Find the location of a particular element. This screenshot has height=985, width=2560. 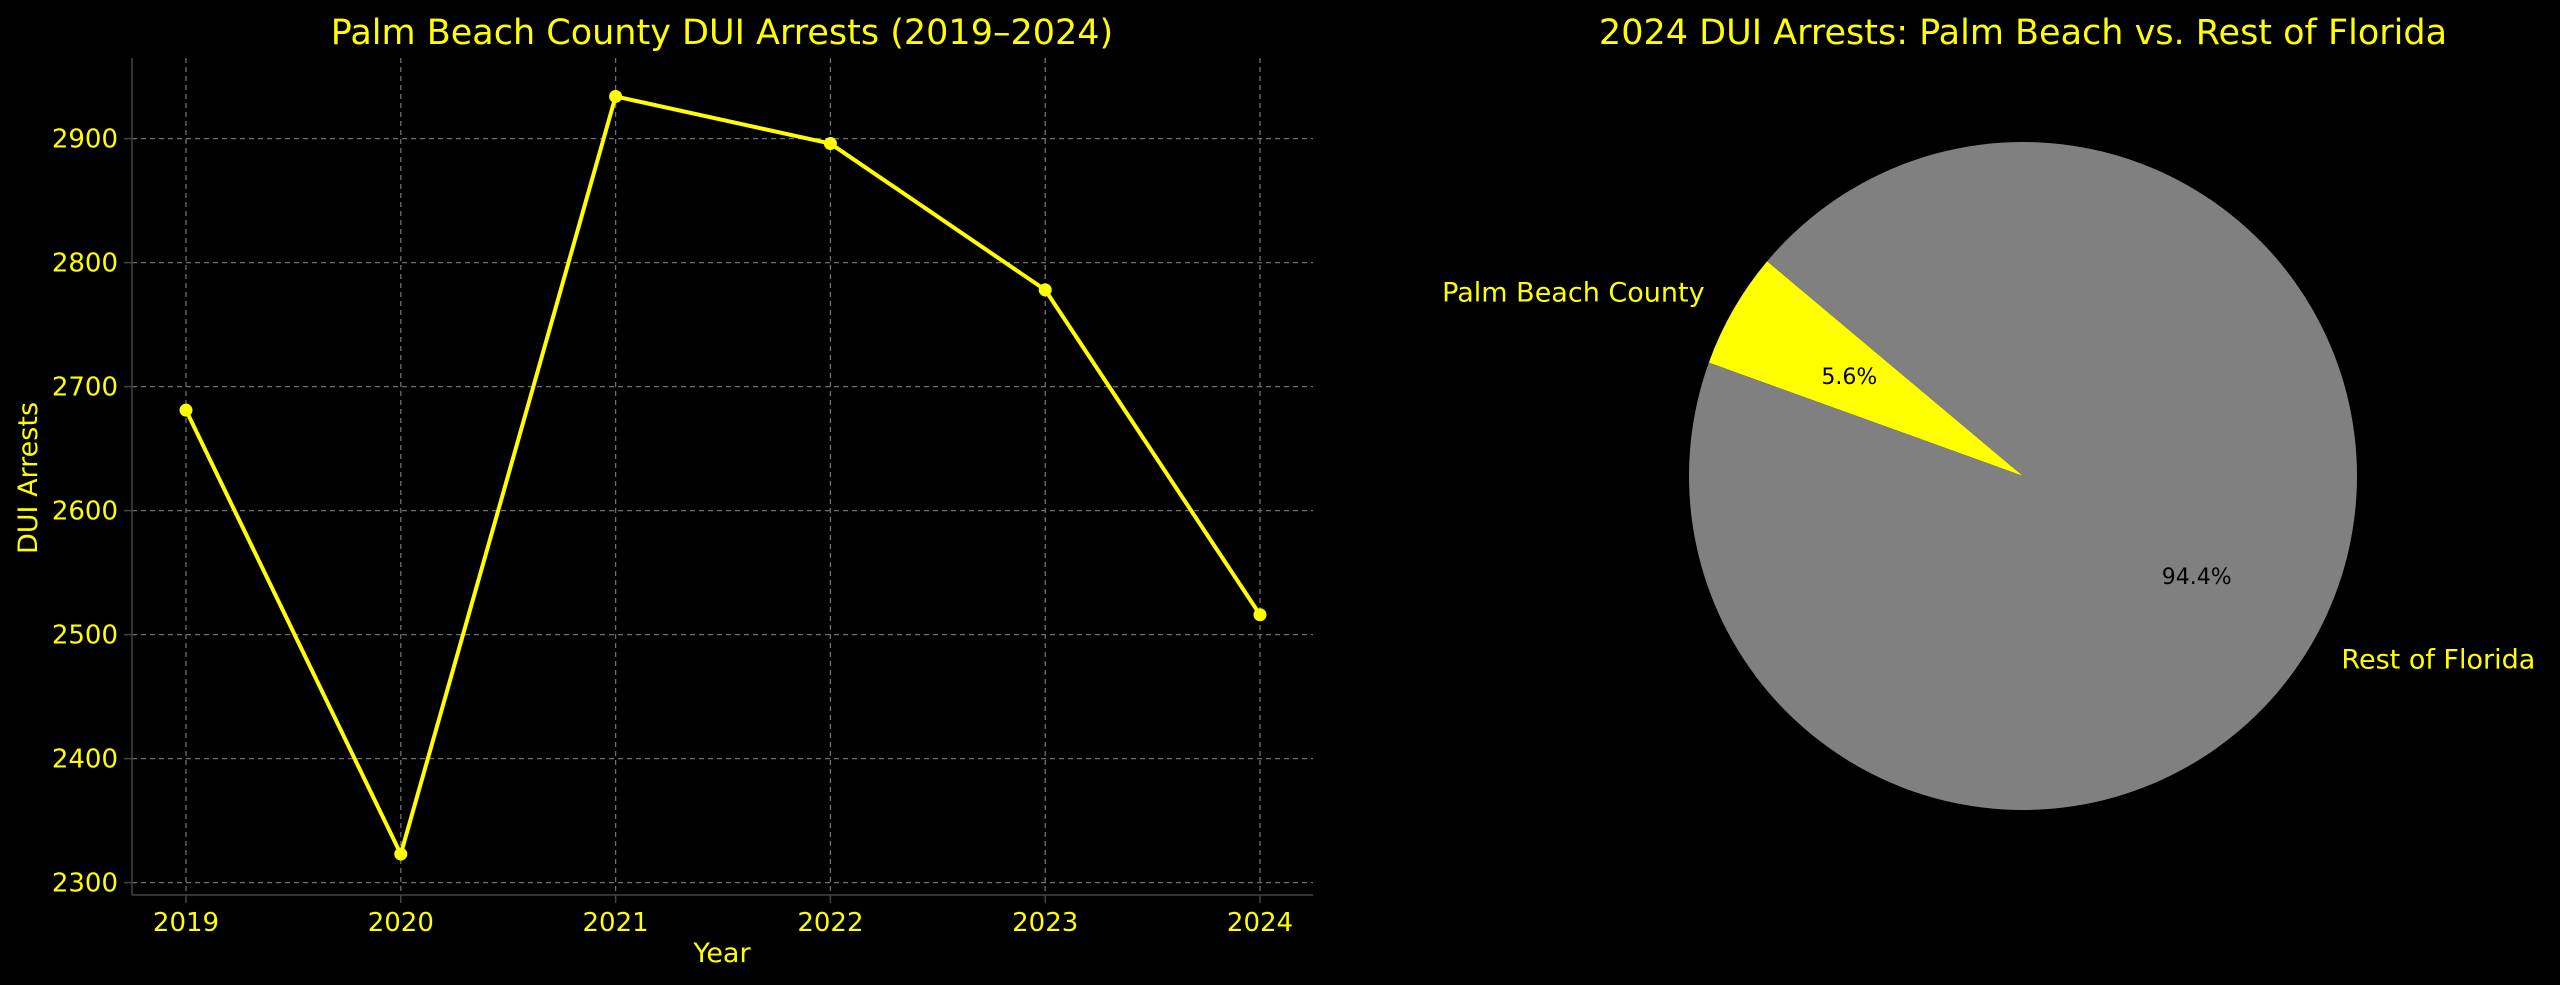

x-tick-label: 2022 is located at coordinates (830, 923).